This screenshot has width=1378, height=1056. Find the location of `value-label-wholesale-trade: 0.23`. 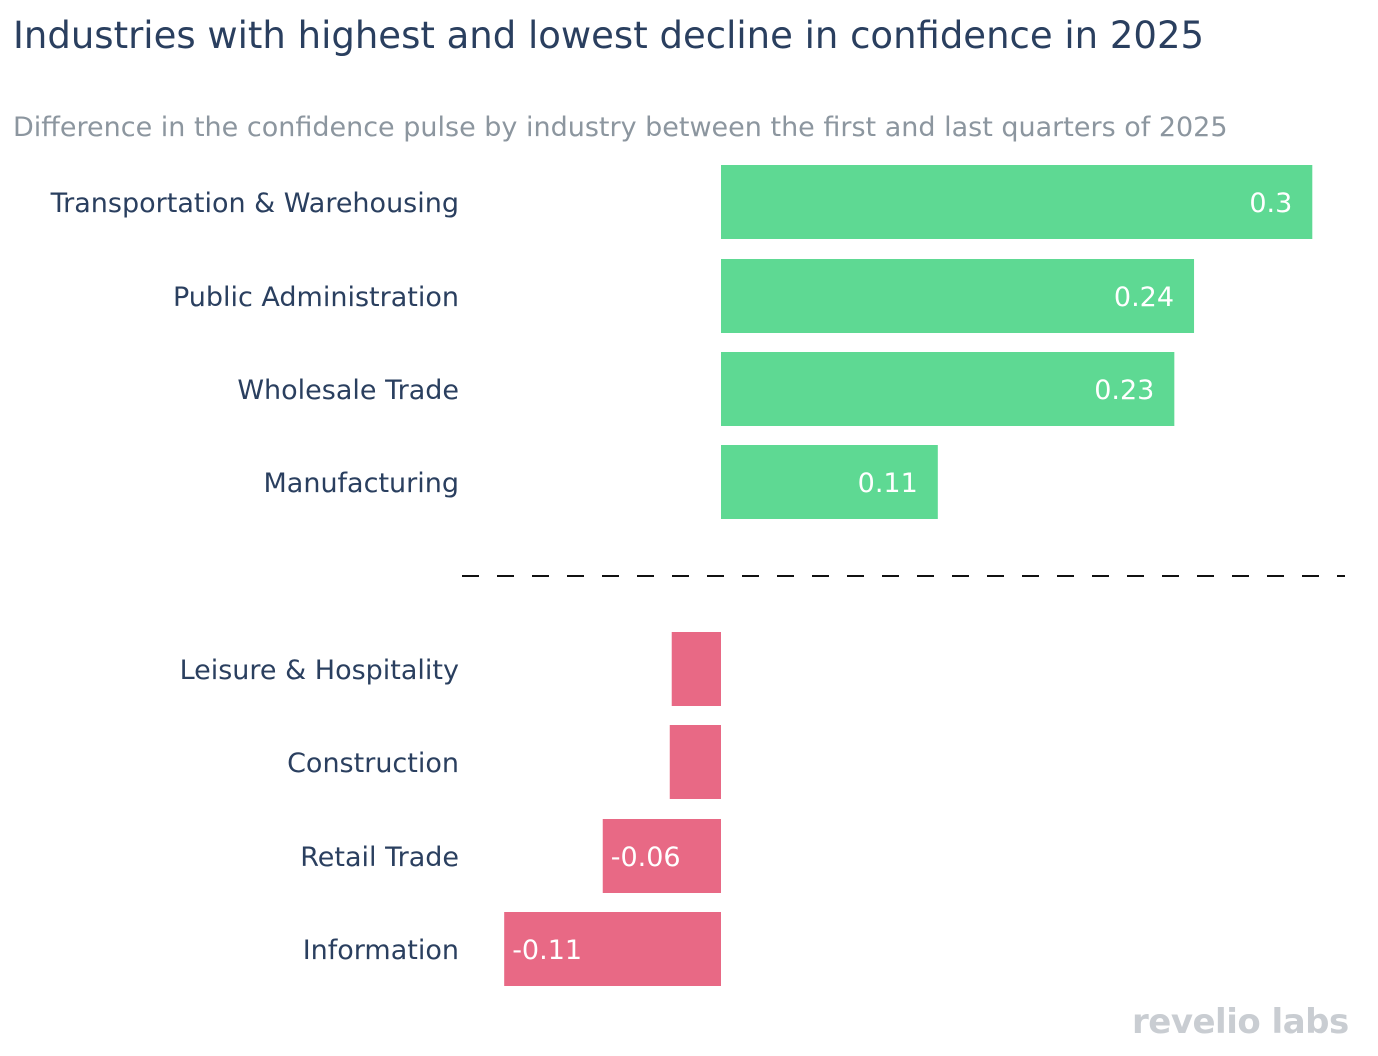

value-label-wholesale-trade: 0.23 is located at coordinates (1124, 390).